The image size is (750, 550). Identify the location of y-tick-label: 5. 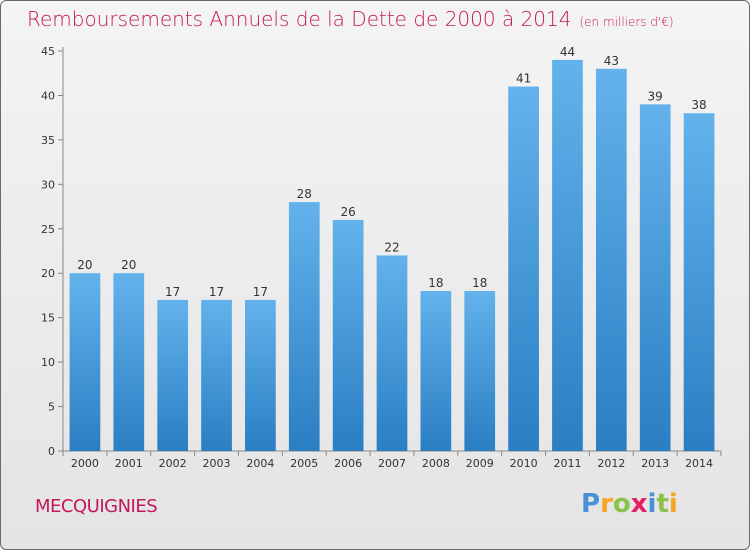
(51, 407).